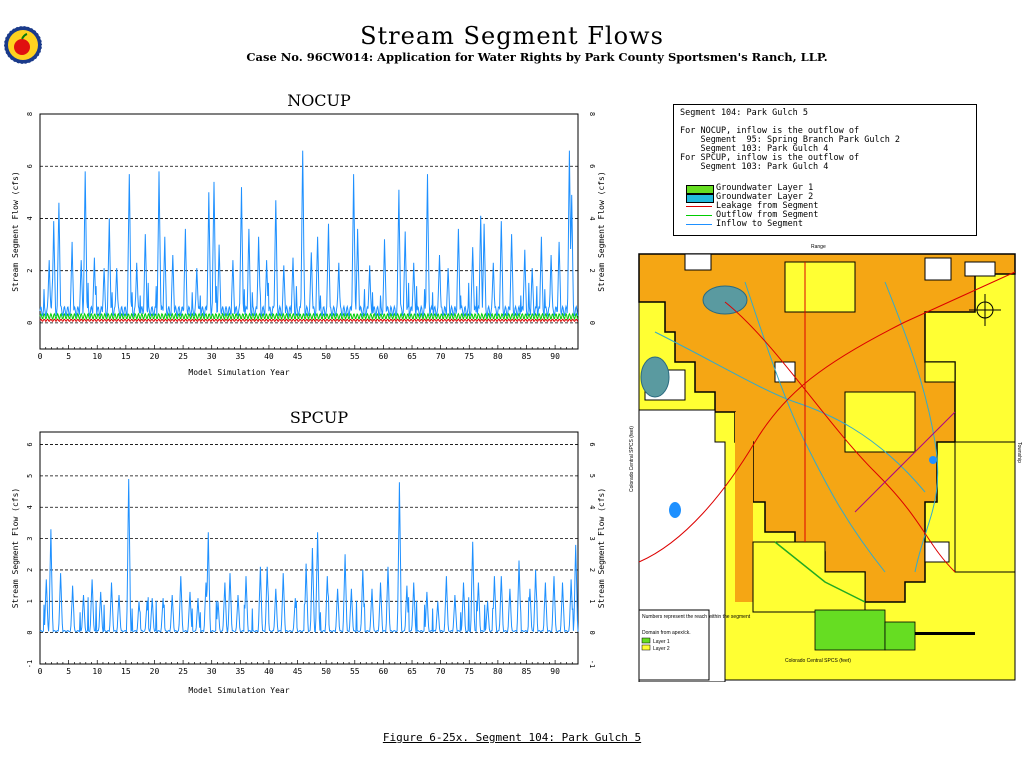  I want to click on y-tick-label: 5, so click(30, 476).